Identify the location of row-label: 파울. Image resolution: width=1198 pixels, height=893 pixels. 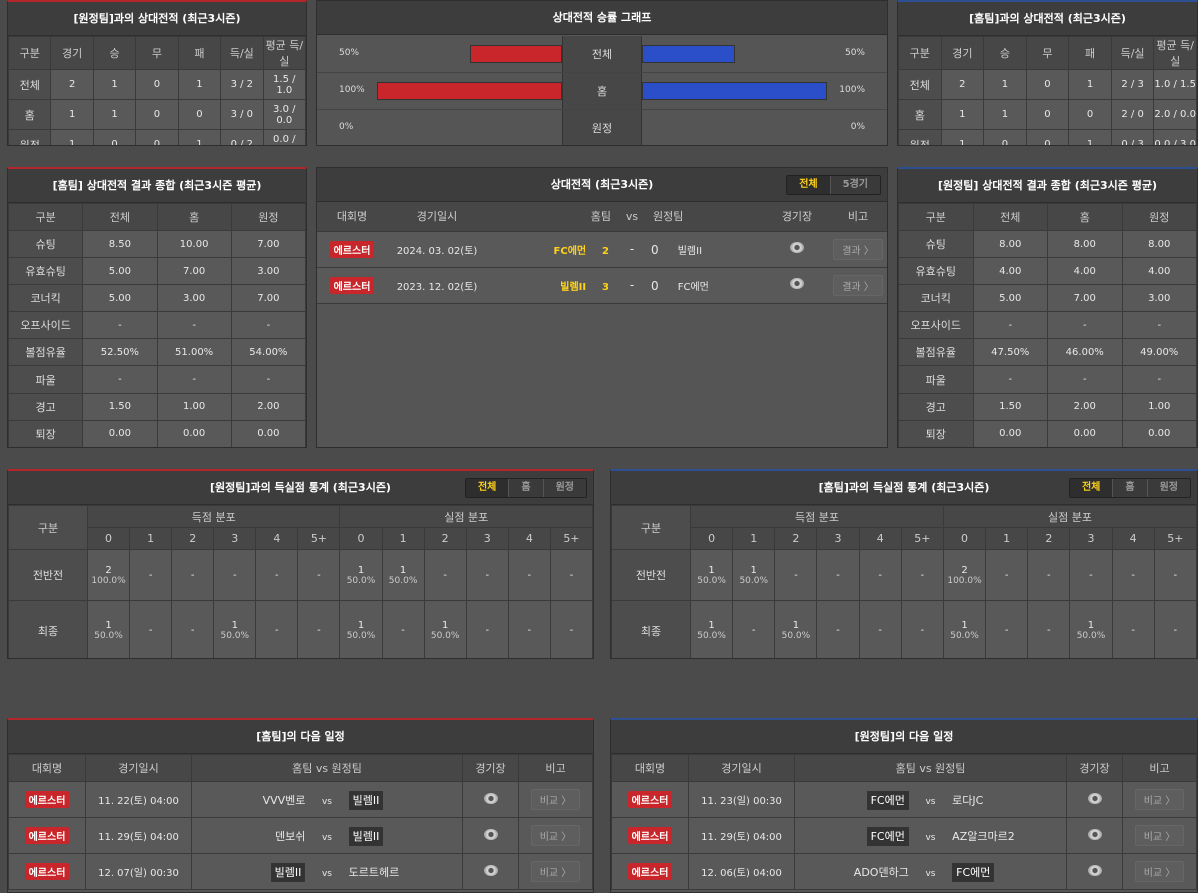
(46, 379).